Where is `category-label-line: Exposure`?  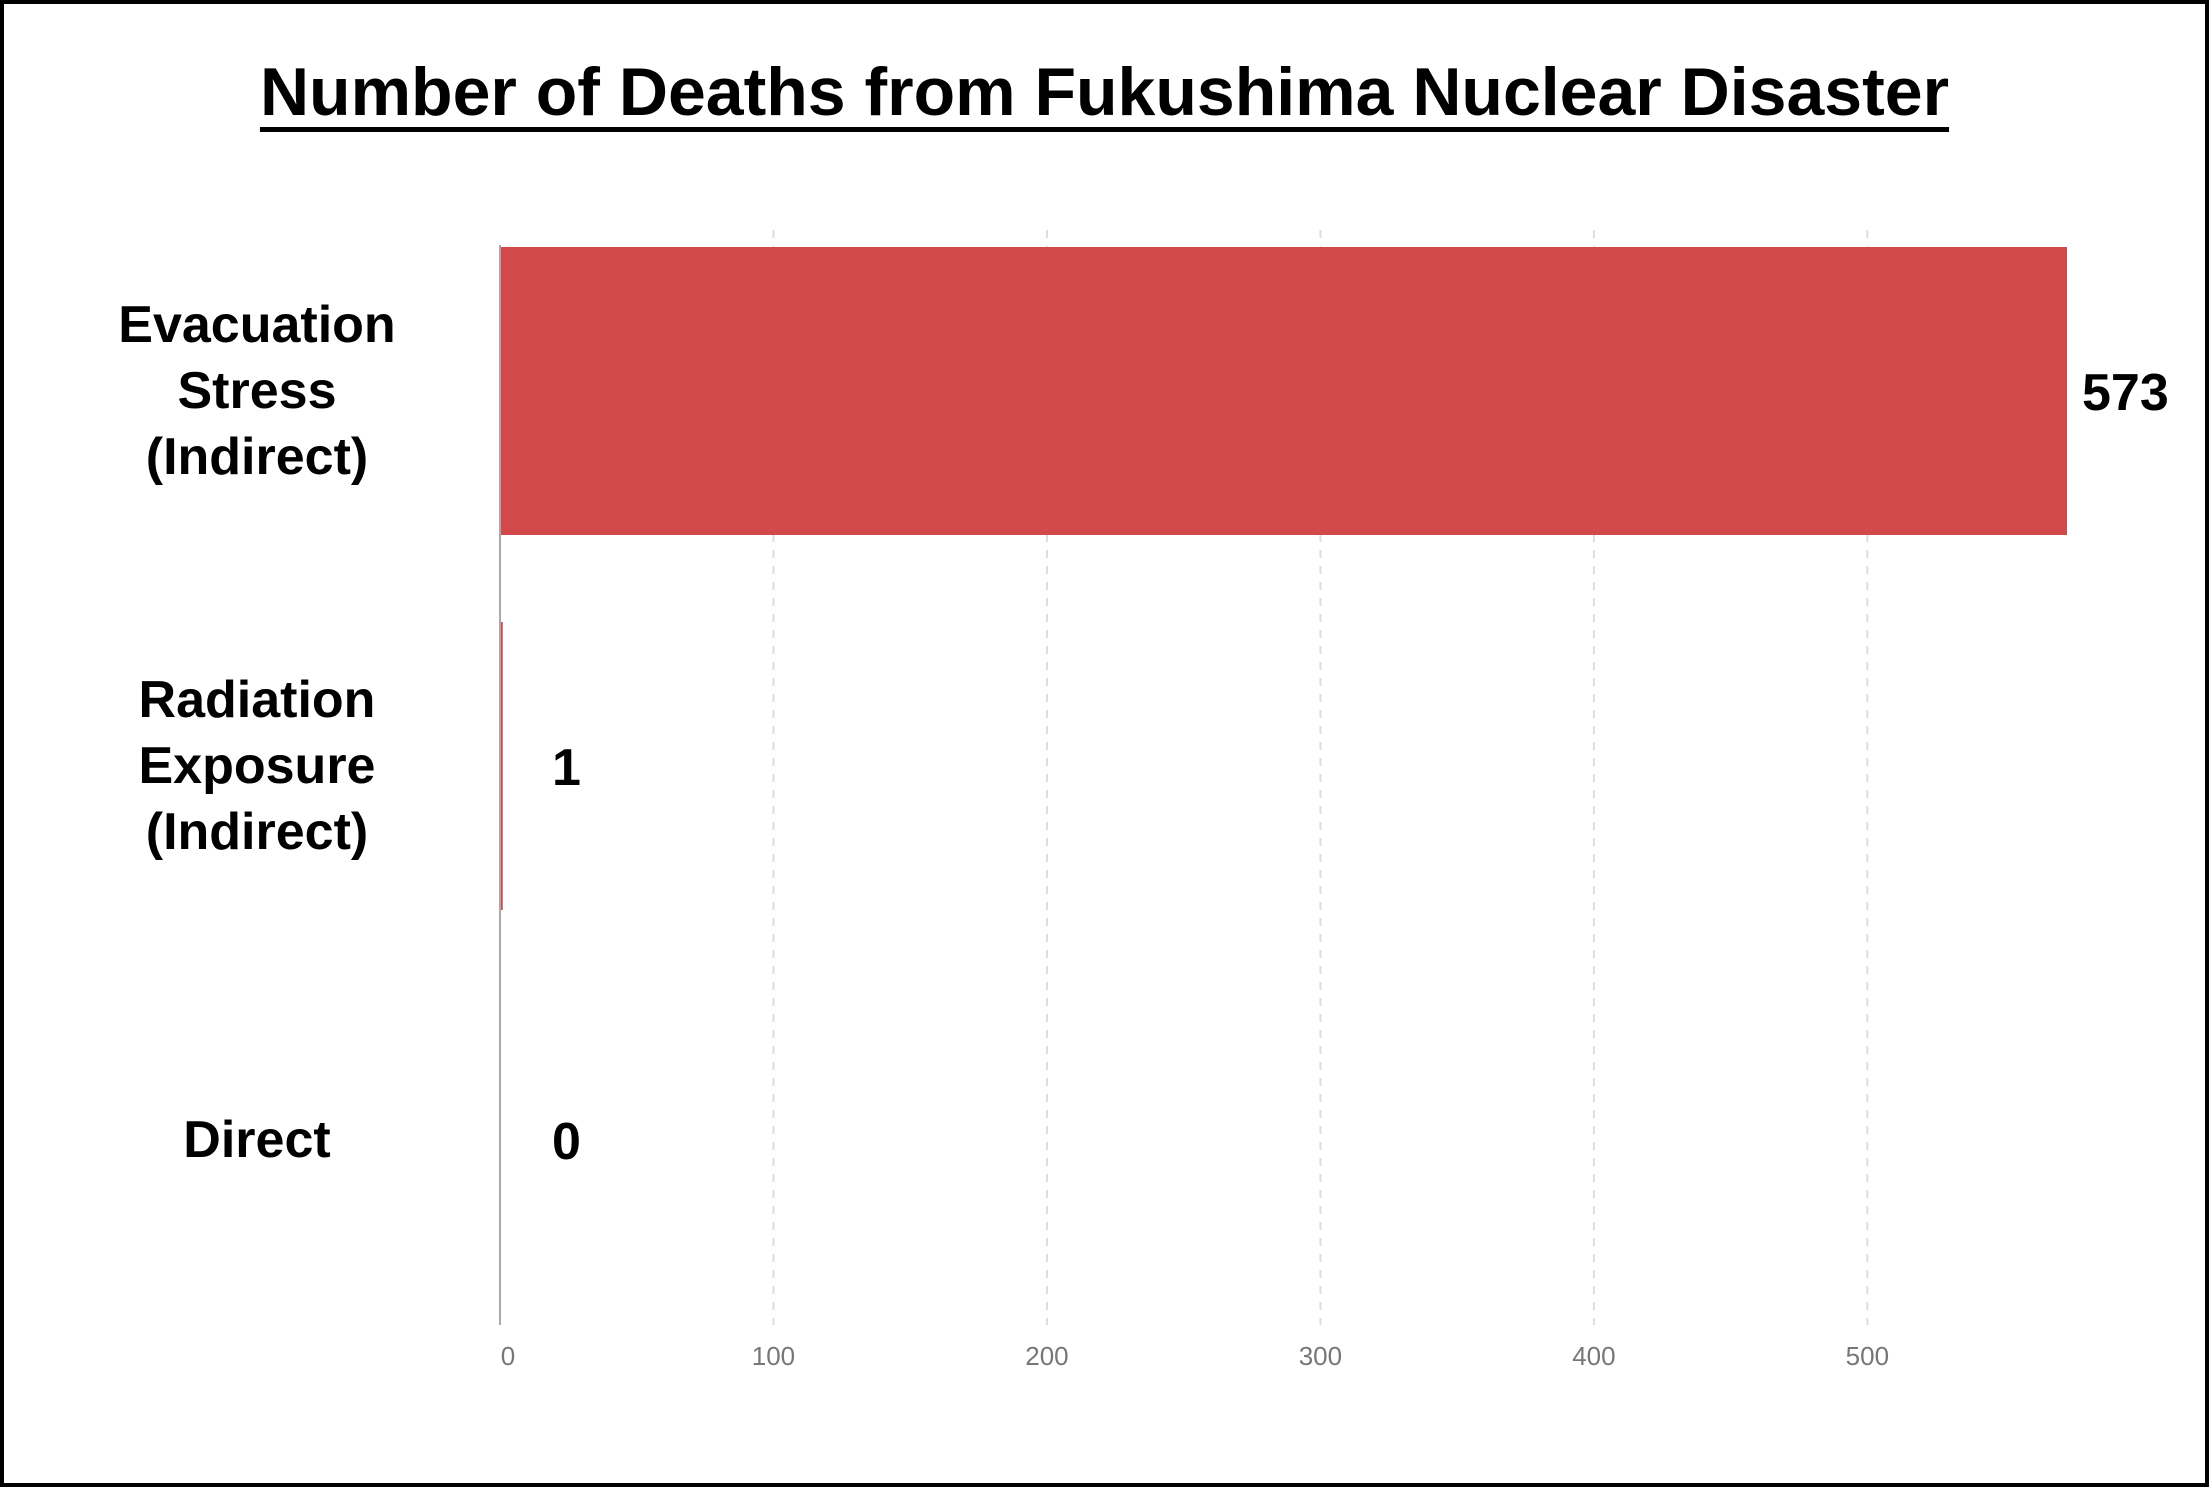 category-label-line: Exposure is located at coordinates (257, 766).